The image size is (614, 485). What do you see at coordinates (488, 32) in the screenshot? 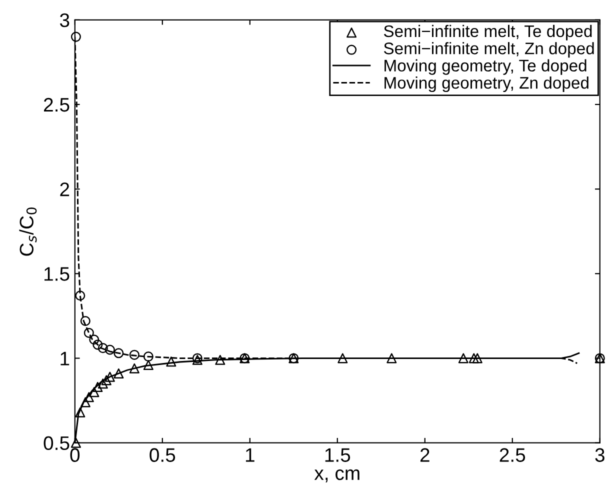
I see `legend-label: Semi−infinite melt, Te doped` at bounding box center [488, 32].